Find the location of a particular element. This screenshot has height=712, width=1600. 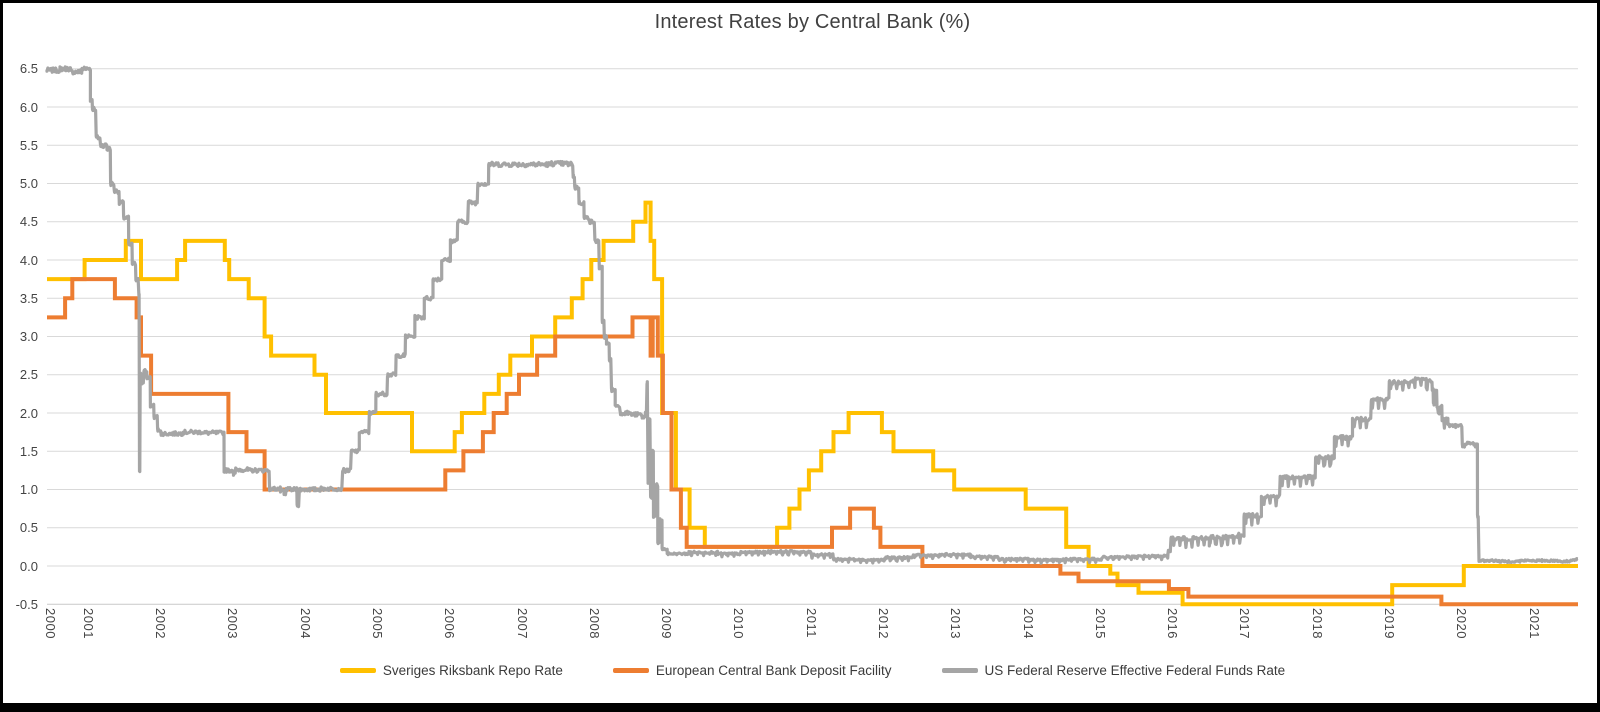

x-axis-label: 2014 is located at coordinates (1028, 623).